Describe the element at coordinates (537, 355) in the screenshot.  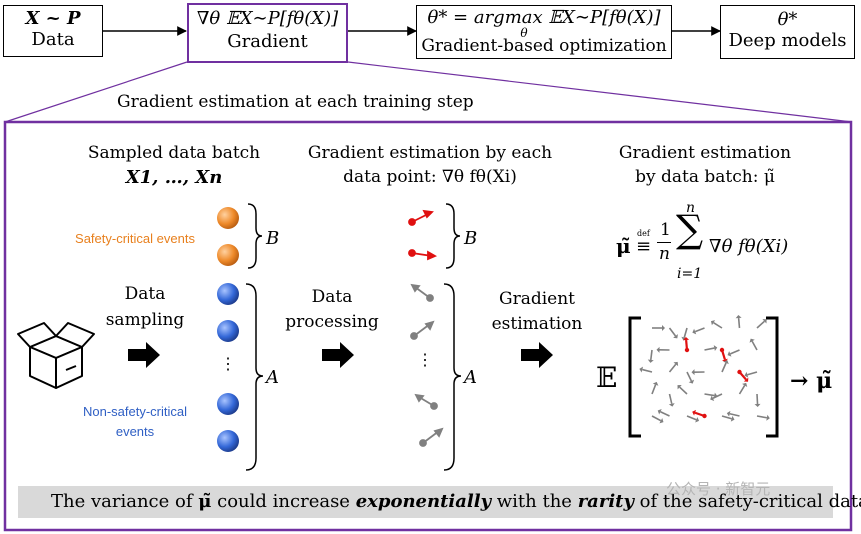
I see `big-arrow-estimation` at that location.